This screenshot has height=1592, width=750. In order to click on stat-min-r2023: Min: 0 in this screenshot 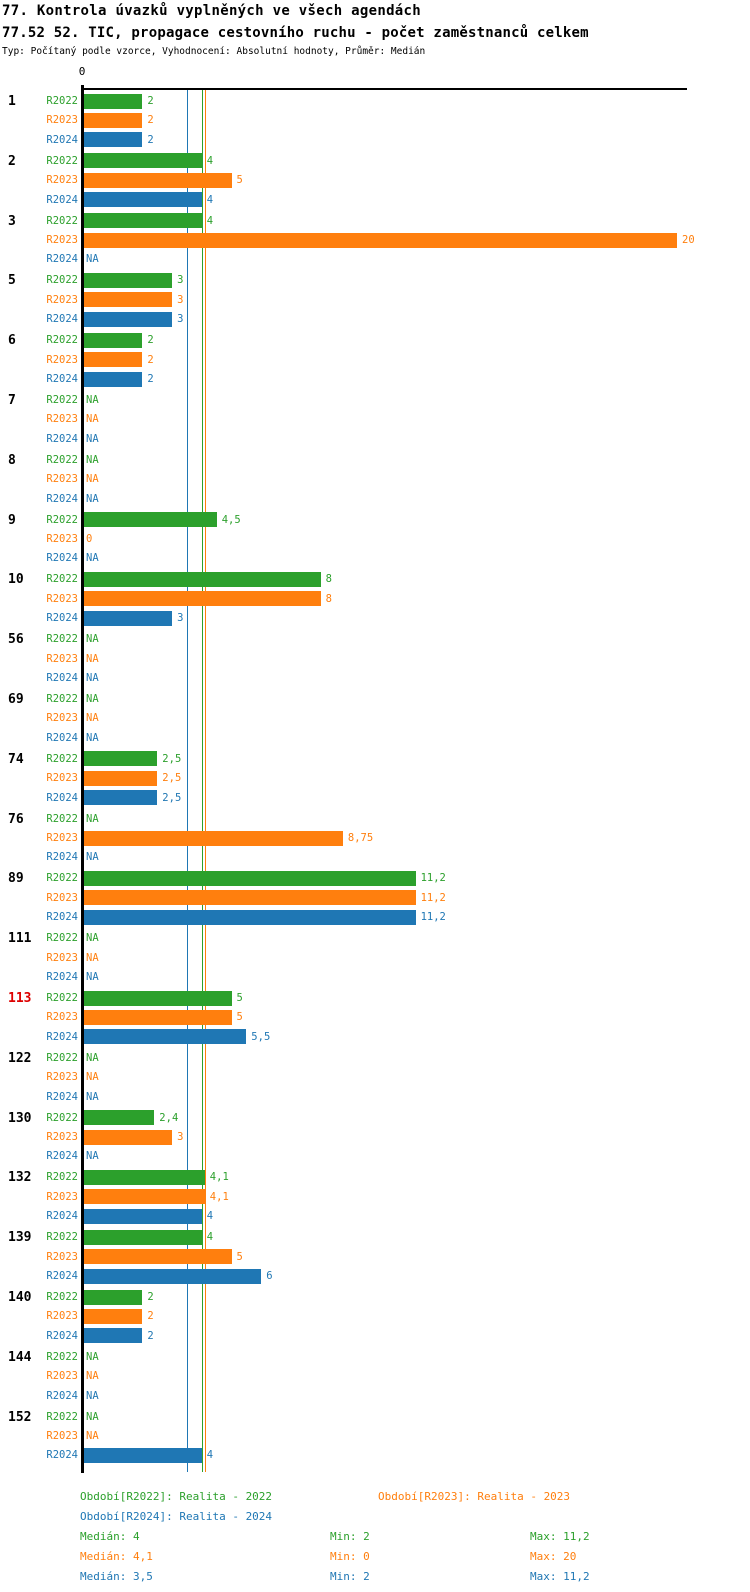, I will do `click(350, 1556)`.